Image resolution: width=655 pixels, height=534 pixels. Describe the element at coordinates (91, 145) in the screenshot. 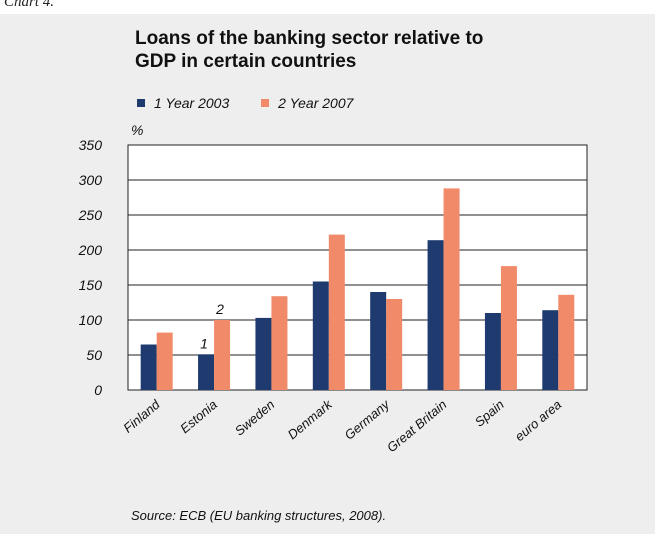

I see `y-tick-label: 350` at that location.